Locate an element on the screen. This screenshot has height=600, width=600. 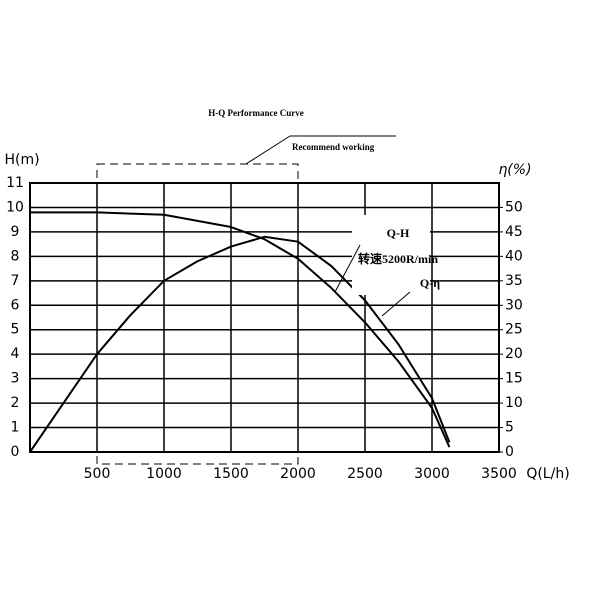
y2-tick-label: 30 is located at coordinates (514, 305).